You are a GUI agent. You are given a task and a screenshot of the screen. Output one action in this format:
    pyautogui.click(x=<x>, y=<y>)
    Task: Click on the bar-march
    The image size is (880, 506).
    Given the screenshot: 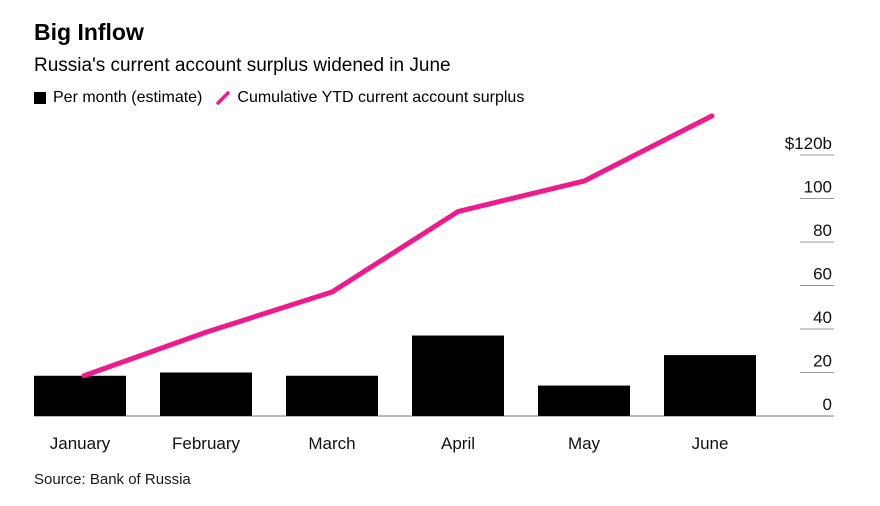 What is the action you would take?
    pyautogui.click(x=332, y=395)
    